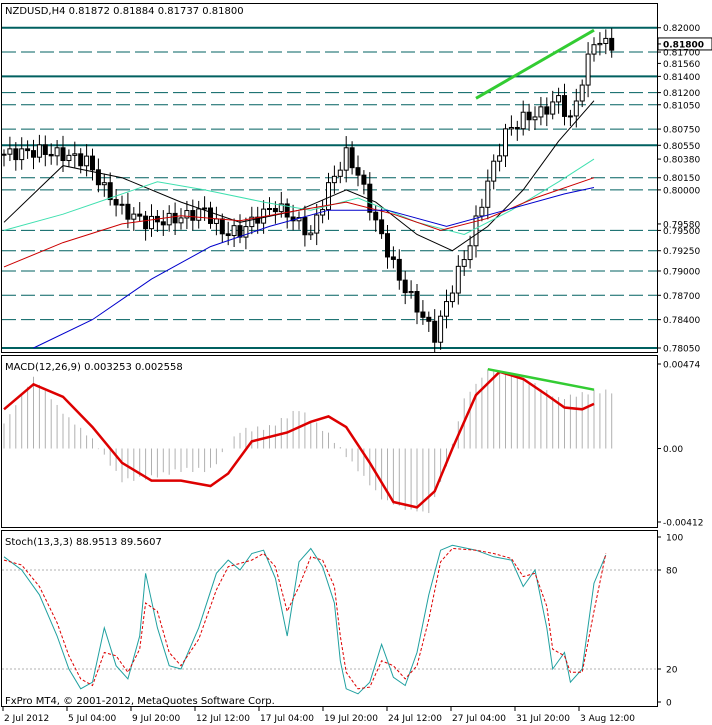 This screenshot has height=725, width=712. Describe the element at coordinates (479, 719) in the screenshot. I see `time-axis-label: 27 Jul 04:00` at that location.